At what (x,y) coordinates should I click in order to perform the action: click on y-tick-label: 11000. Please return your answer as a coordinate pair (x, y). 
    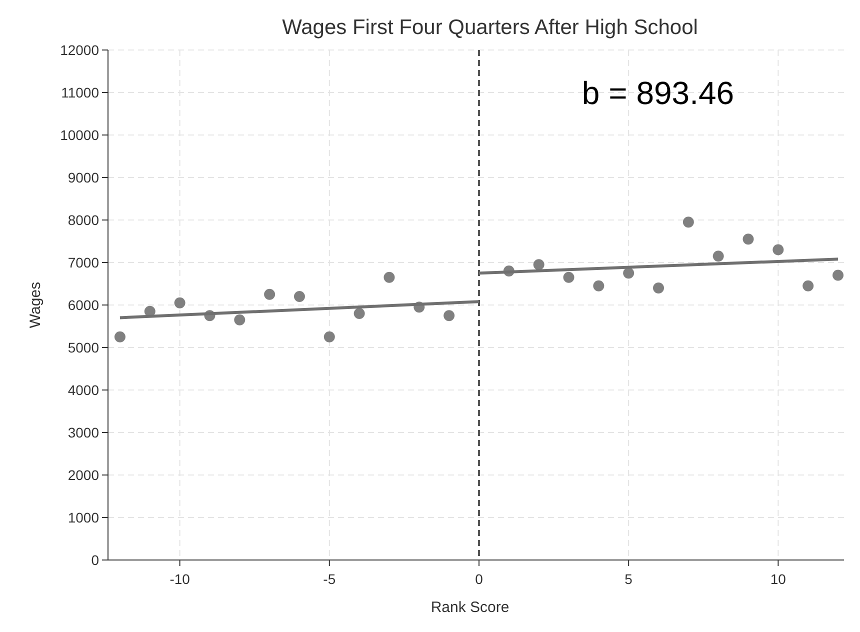
    Looking at the image, I should click on (80, 92).